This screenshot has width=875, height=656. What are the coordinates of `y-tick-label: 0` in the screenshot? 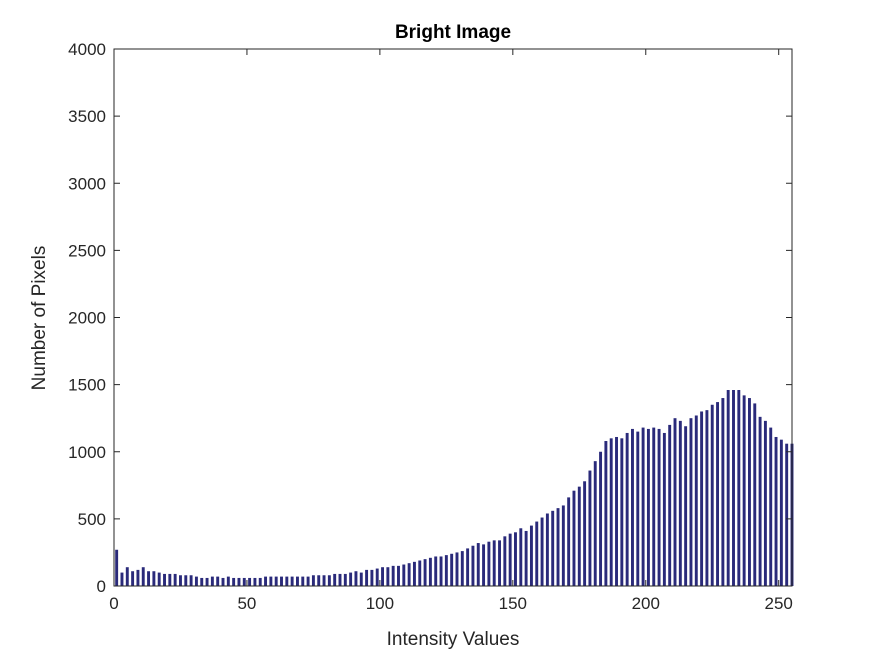 It's located at (101, 586).